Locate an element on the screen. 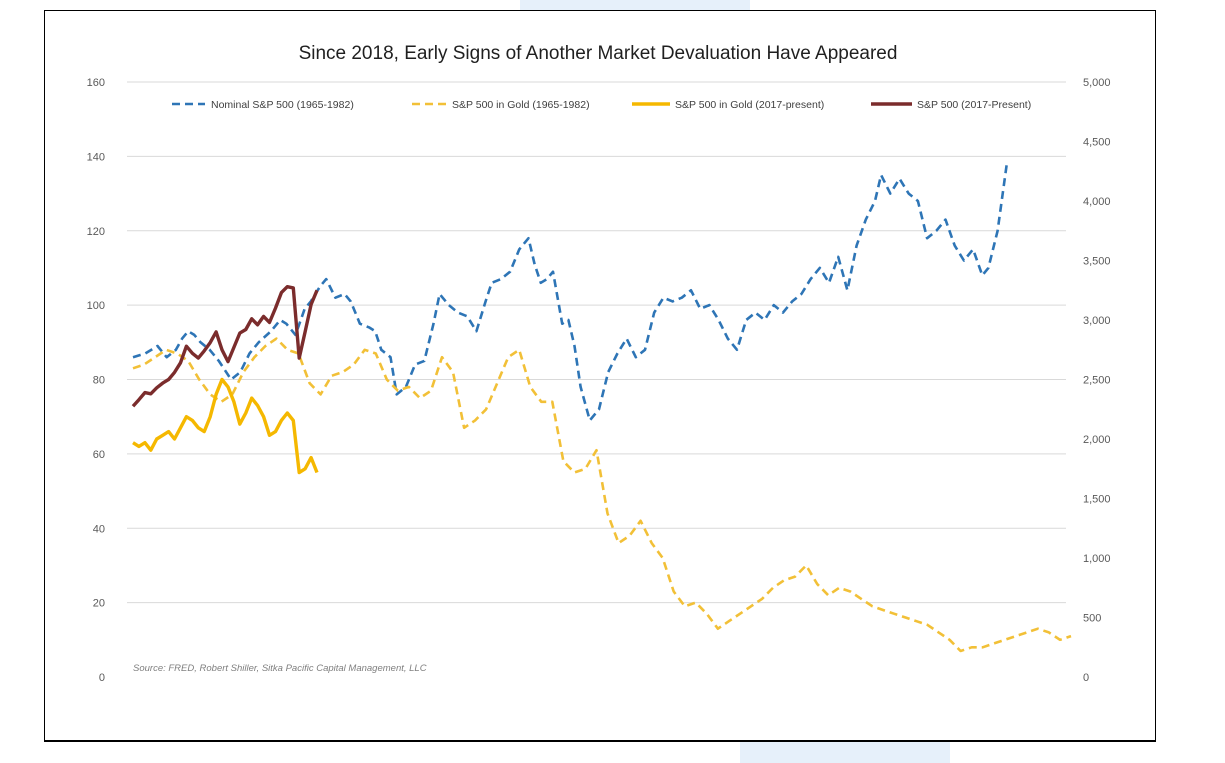 This screenshot has height=763, width=1225. right-tick-label: 5,000 is located at coordinates (1097, 83).